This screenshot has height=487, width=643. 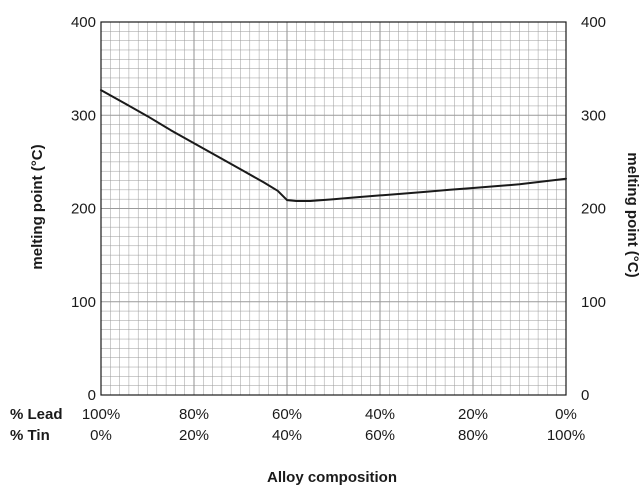 I want to click on y-tick-label-left: 300, so click(x=83, y=115).